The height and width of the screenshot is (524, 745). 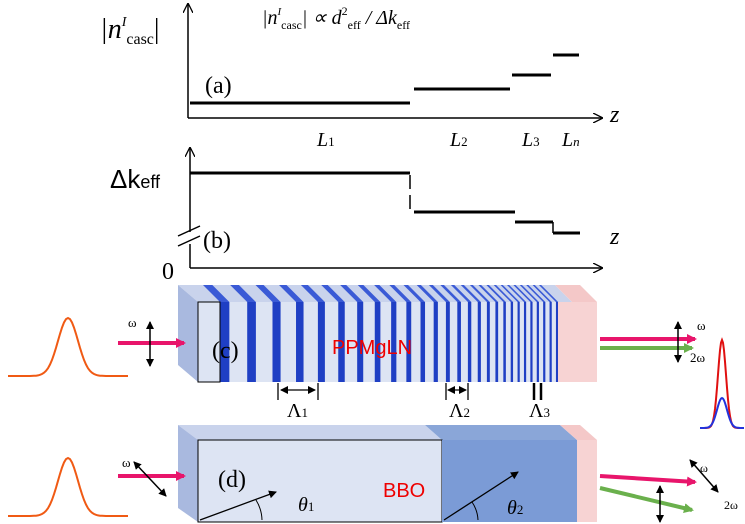 I want to click on panel-tag: (a), so click(x=218, y=86).